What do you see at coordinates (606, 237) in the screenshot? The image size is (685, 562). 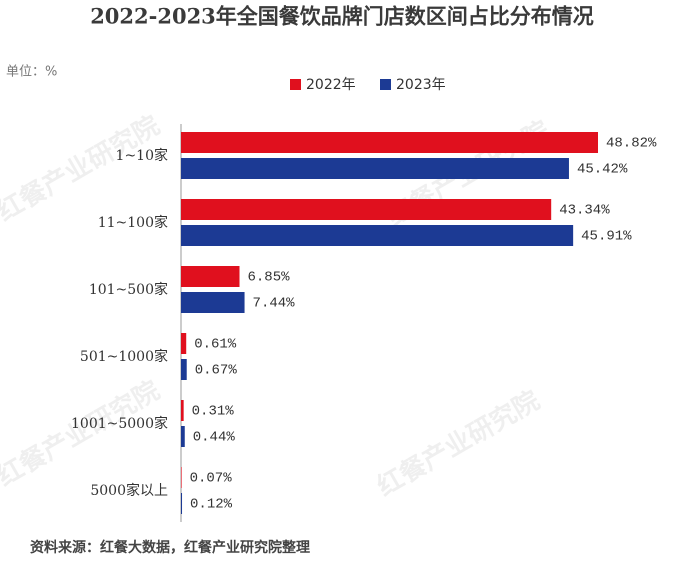 I see `value-label: 45.91%` at bounding box center [606, 237].